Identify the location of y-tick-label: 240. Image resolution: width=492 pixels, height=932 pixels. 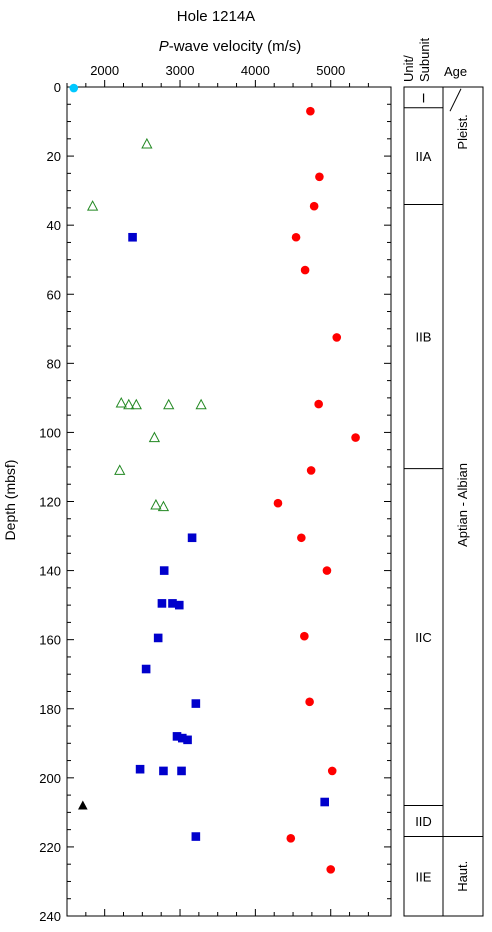
(50, 916).